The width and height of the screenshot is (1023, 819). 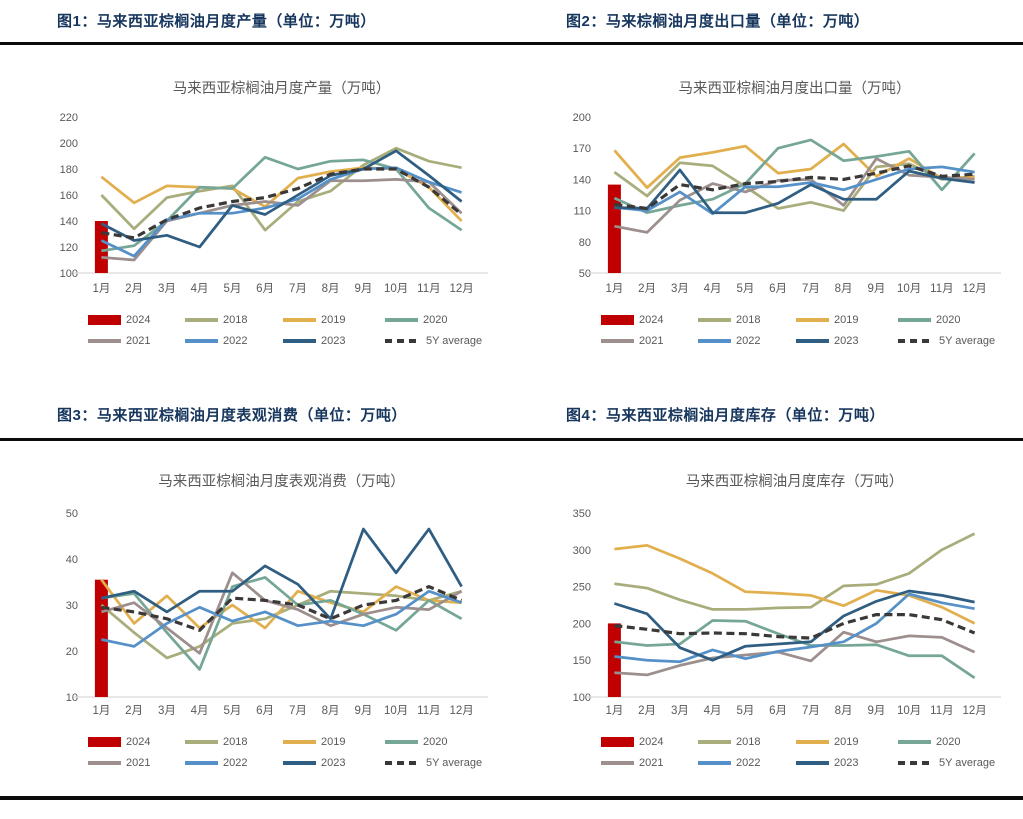 What do you see at coordinates (216, 21) in the screenshot?
I see `figure1-title: 图1：马来西亚棕榈油月度产量（单位：万吨）` at bounding box center [216, 21].